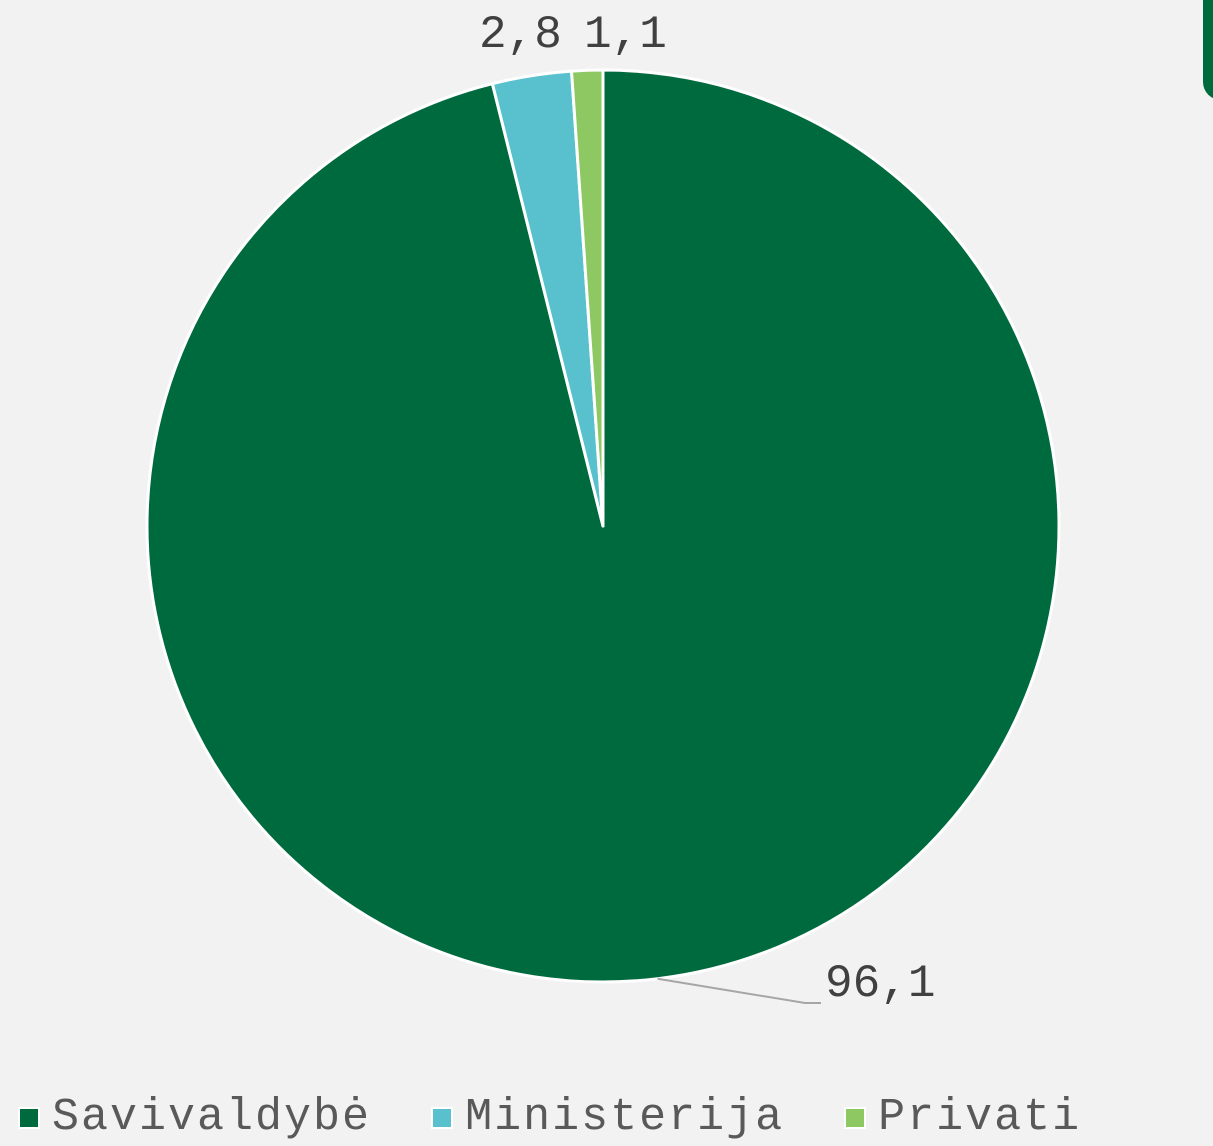  What do you see at coordinates (520, 35) in the screenshot?
I see `data-label-1: 2,8` at bounding box center [520, 35].